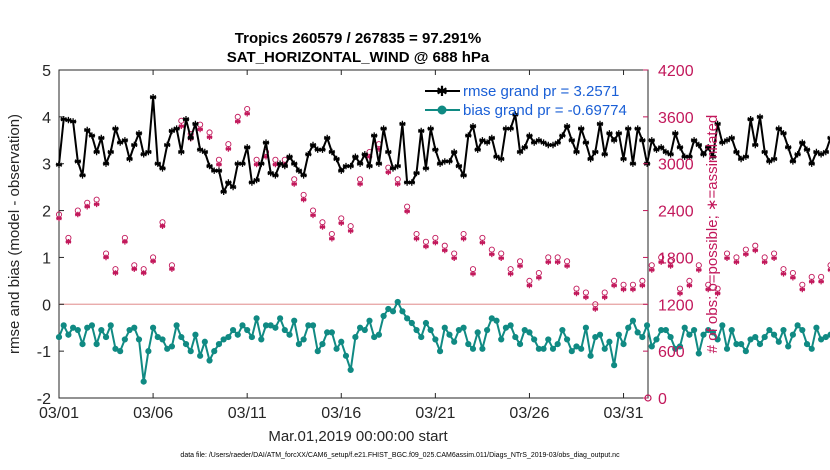 The width and height of the screenshot is (830, 470). What do you see at coordinates (153, 413) in the screenshot?
I see `x-tick-label: 03/06` at bounding box center [153, 413].